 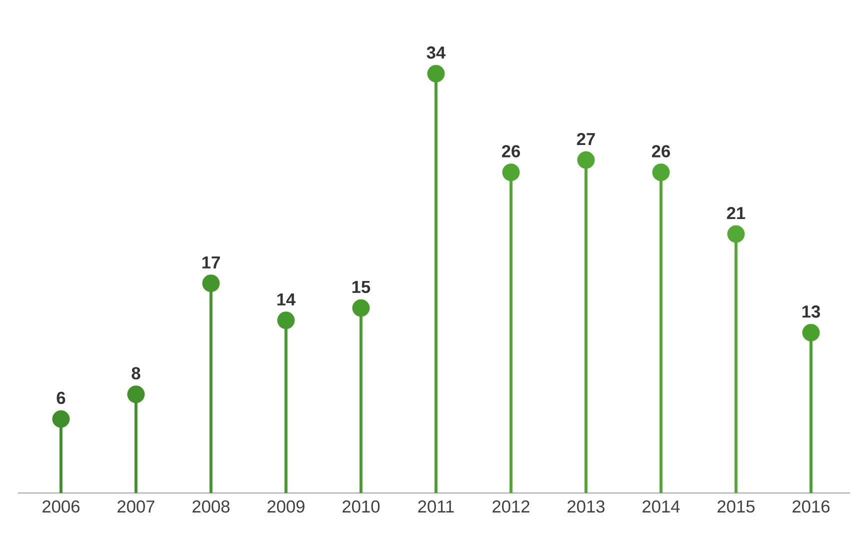 I want to click on data-label: 21, so click(x=736, y=213).